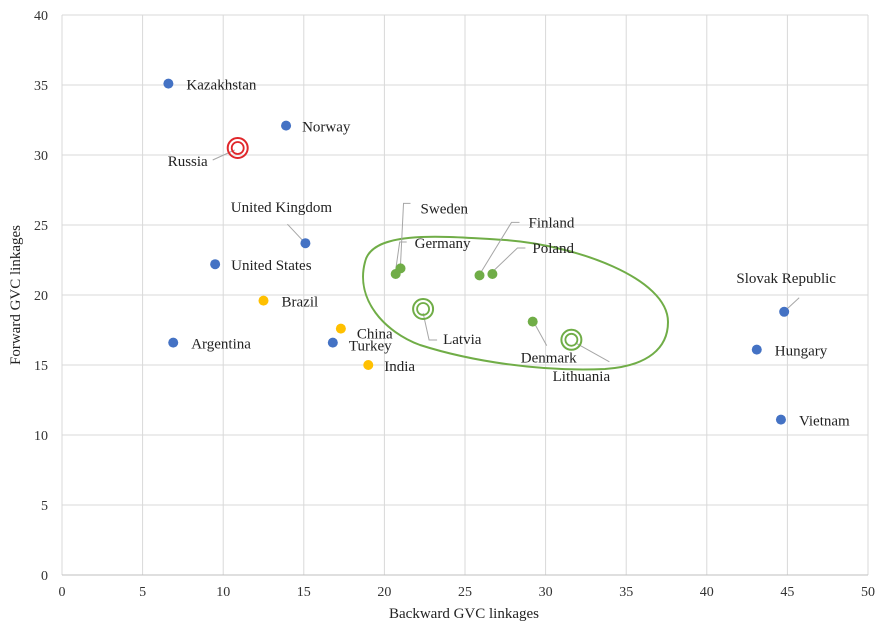  Describe the element at coordinates (549, 359) in the screenshot. I see `label-denmark: Denmark` at that location.